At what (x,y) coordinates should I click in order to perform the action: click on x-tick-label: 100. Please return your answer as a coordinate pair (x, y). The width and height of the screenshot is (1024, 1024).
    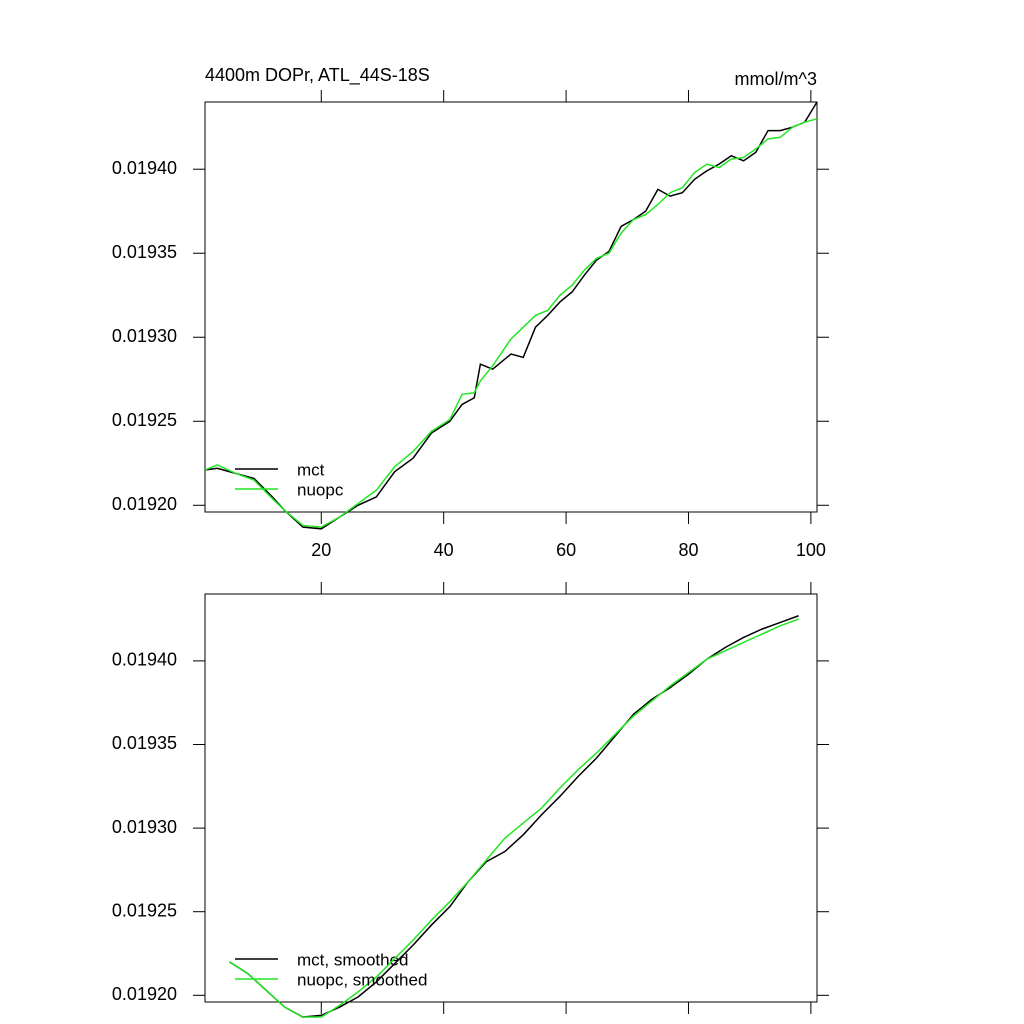
    Looking at the image, I should click on (811, 550).